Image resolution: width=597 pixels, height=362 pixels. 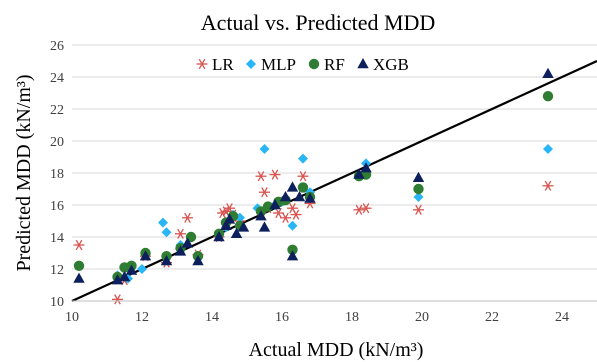 I want to click on legend-label-lr: LR, so click(x=223, y=64).